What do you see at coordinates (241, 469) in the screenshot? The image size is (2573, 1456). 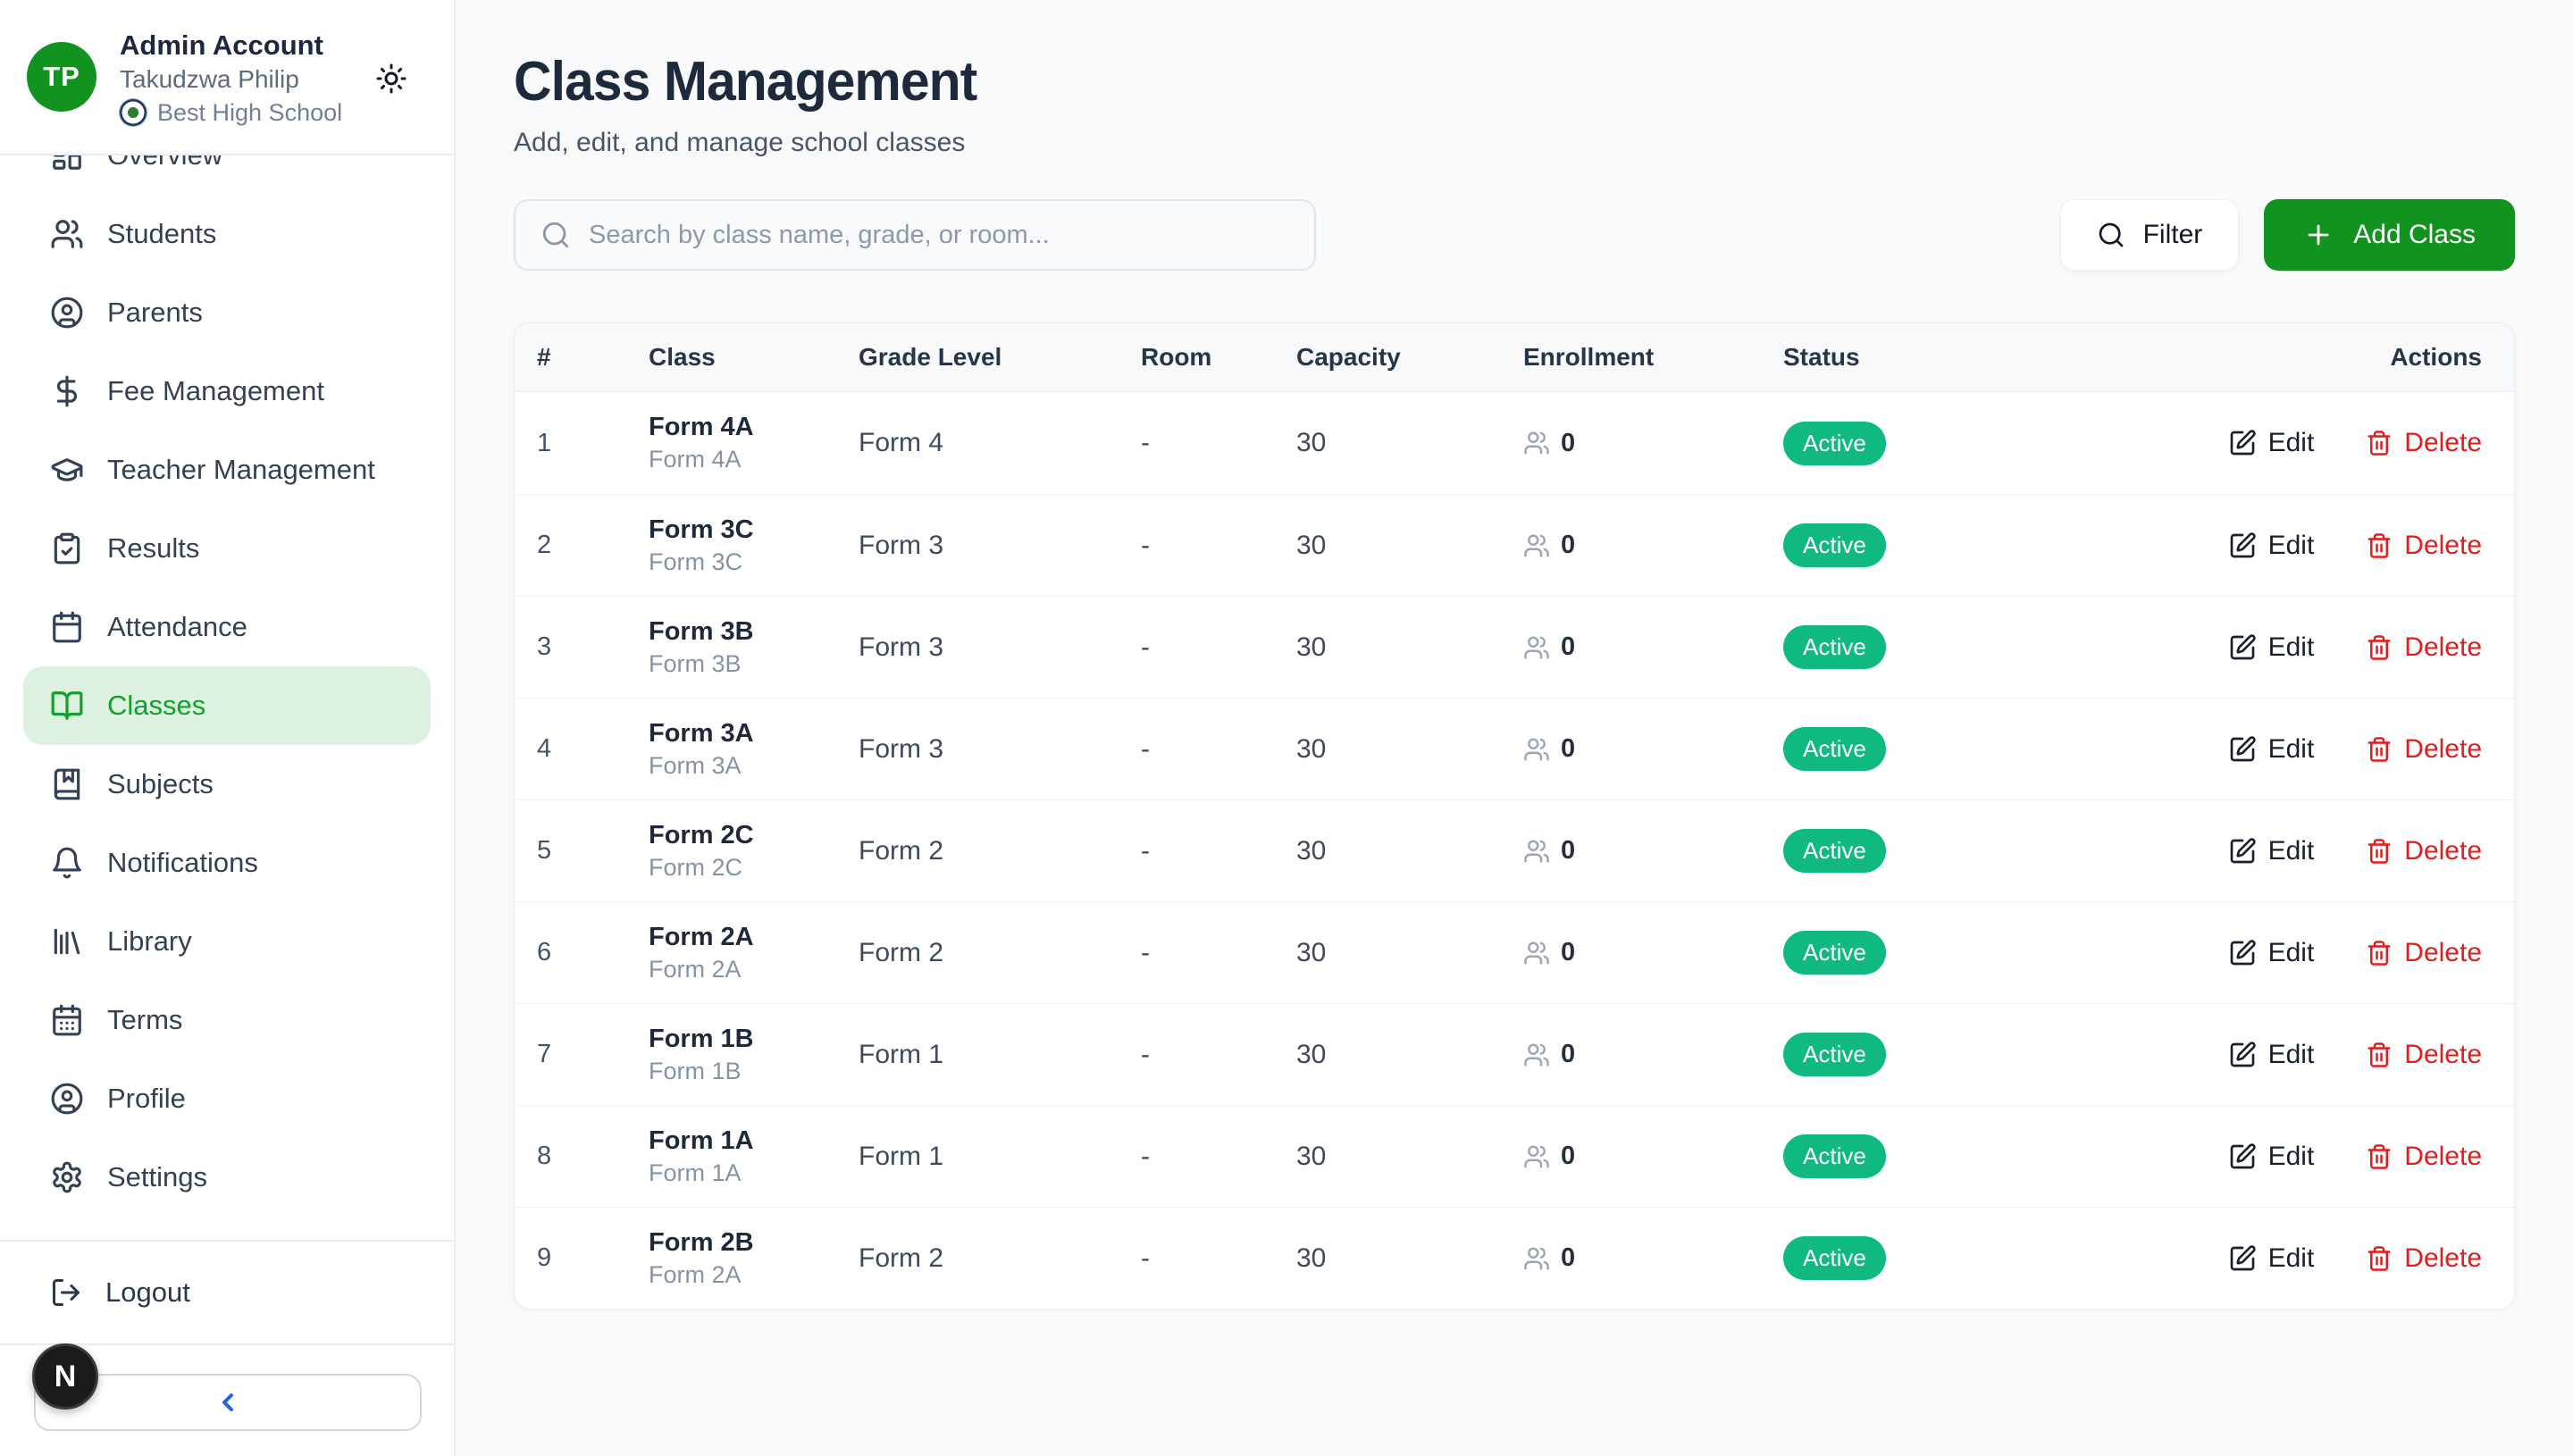 I see `sidebar-item-label: Teacher Management` at bounding box center [241, 469].